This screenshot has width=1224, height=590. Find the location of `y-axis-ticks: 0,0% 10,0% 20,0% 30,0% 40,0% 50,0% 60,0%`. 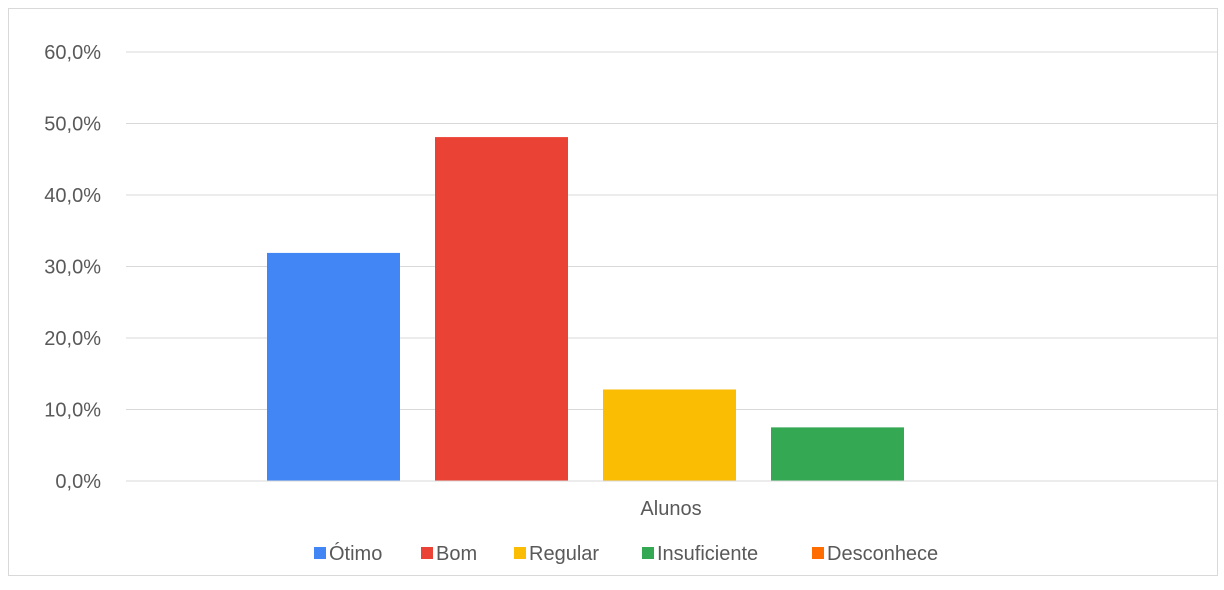

y-axis-ticks: 0,0% 10,0% 20,0% 30,0% 40,0% 50,0% 60,0% is located at coordinates (72, 267).